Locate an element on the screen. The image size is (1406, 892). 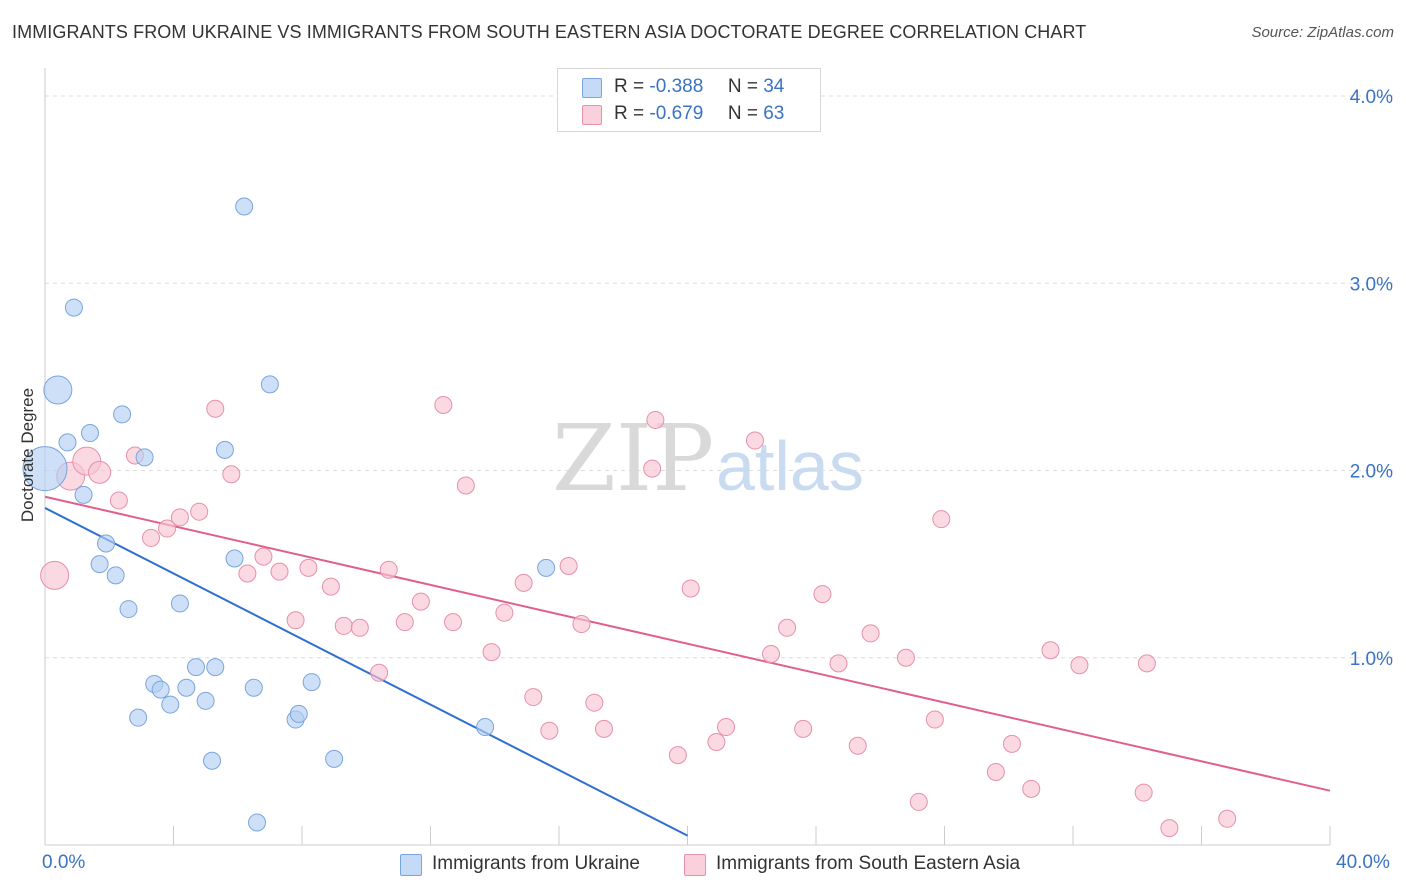
legend-text-south-eastern-asia: R = -0.679 N = 63 is located at coordinates (699, 114).